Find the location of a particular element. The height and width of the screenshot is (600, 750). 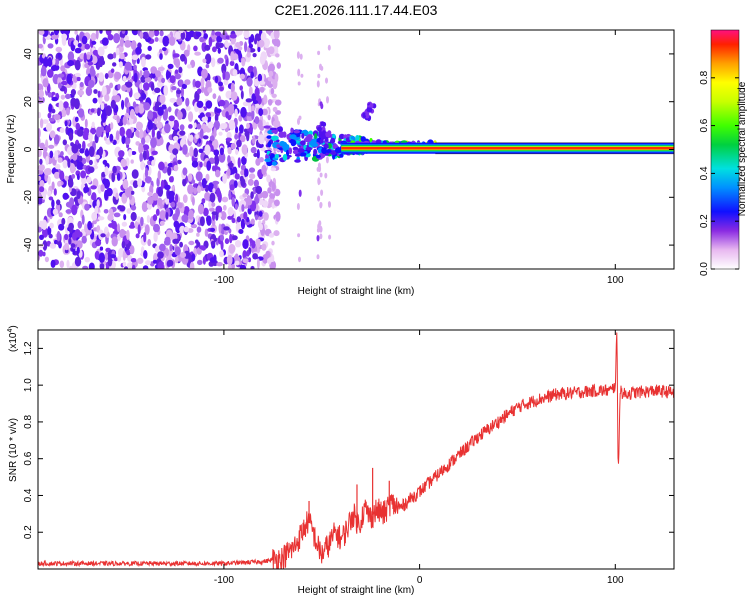

colorbar-tick-label: 0.4 is located at coordinates (704, 173).